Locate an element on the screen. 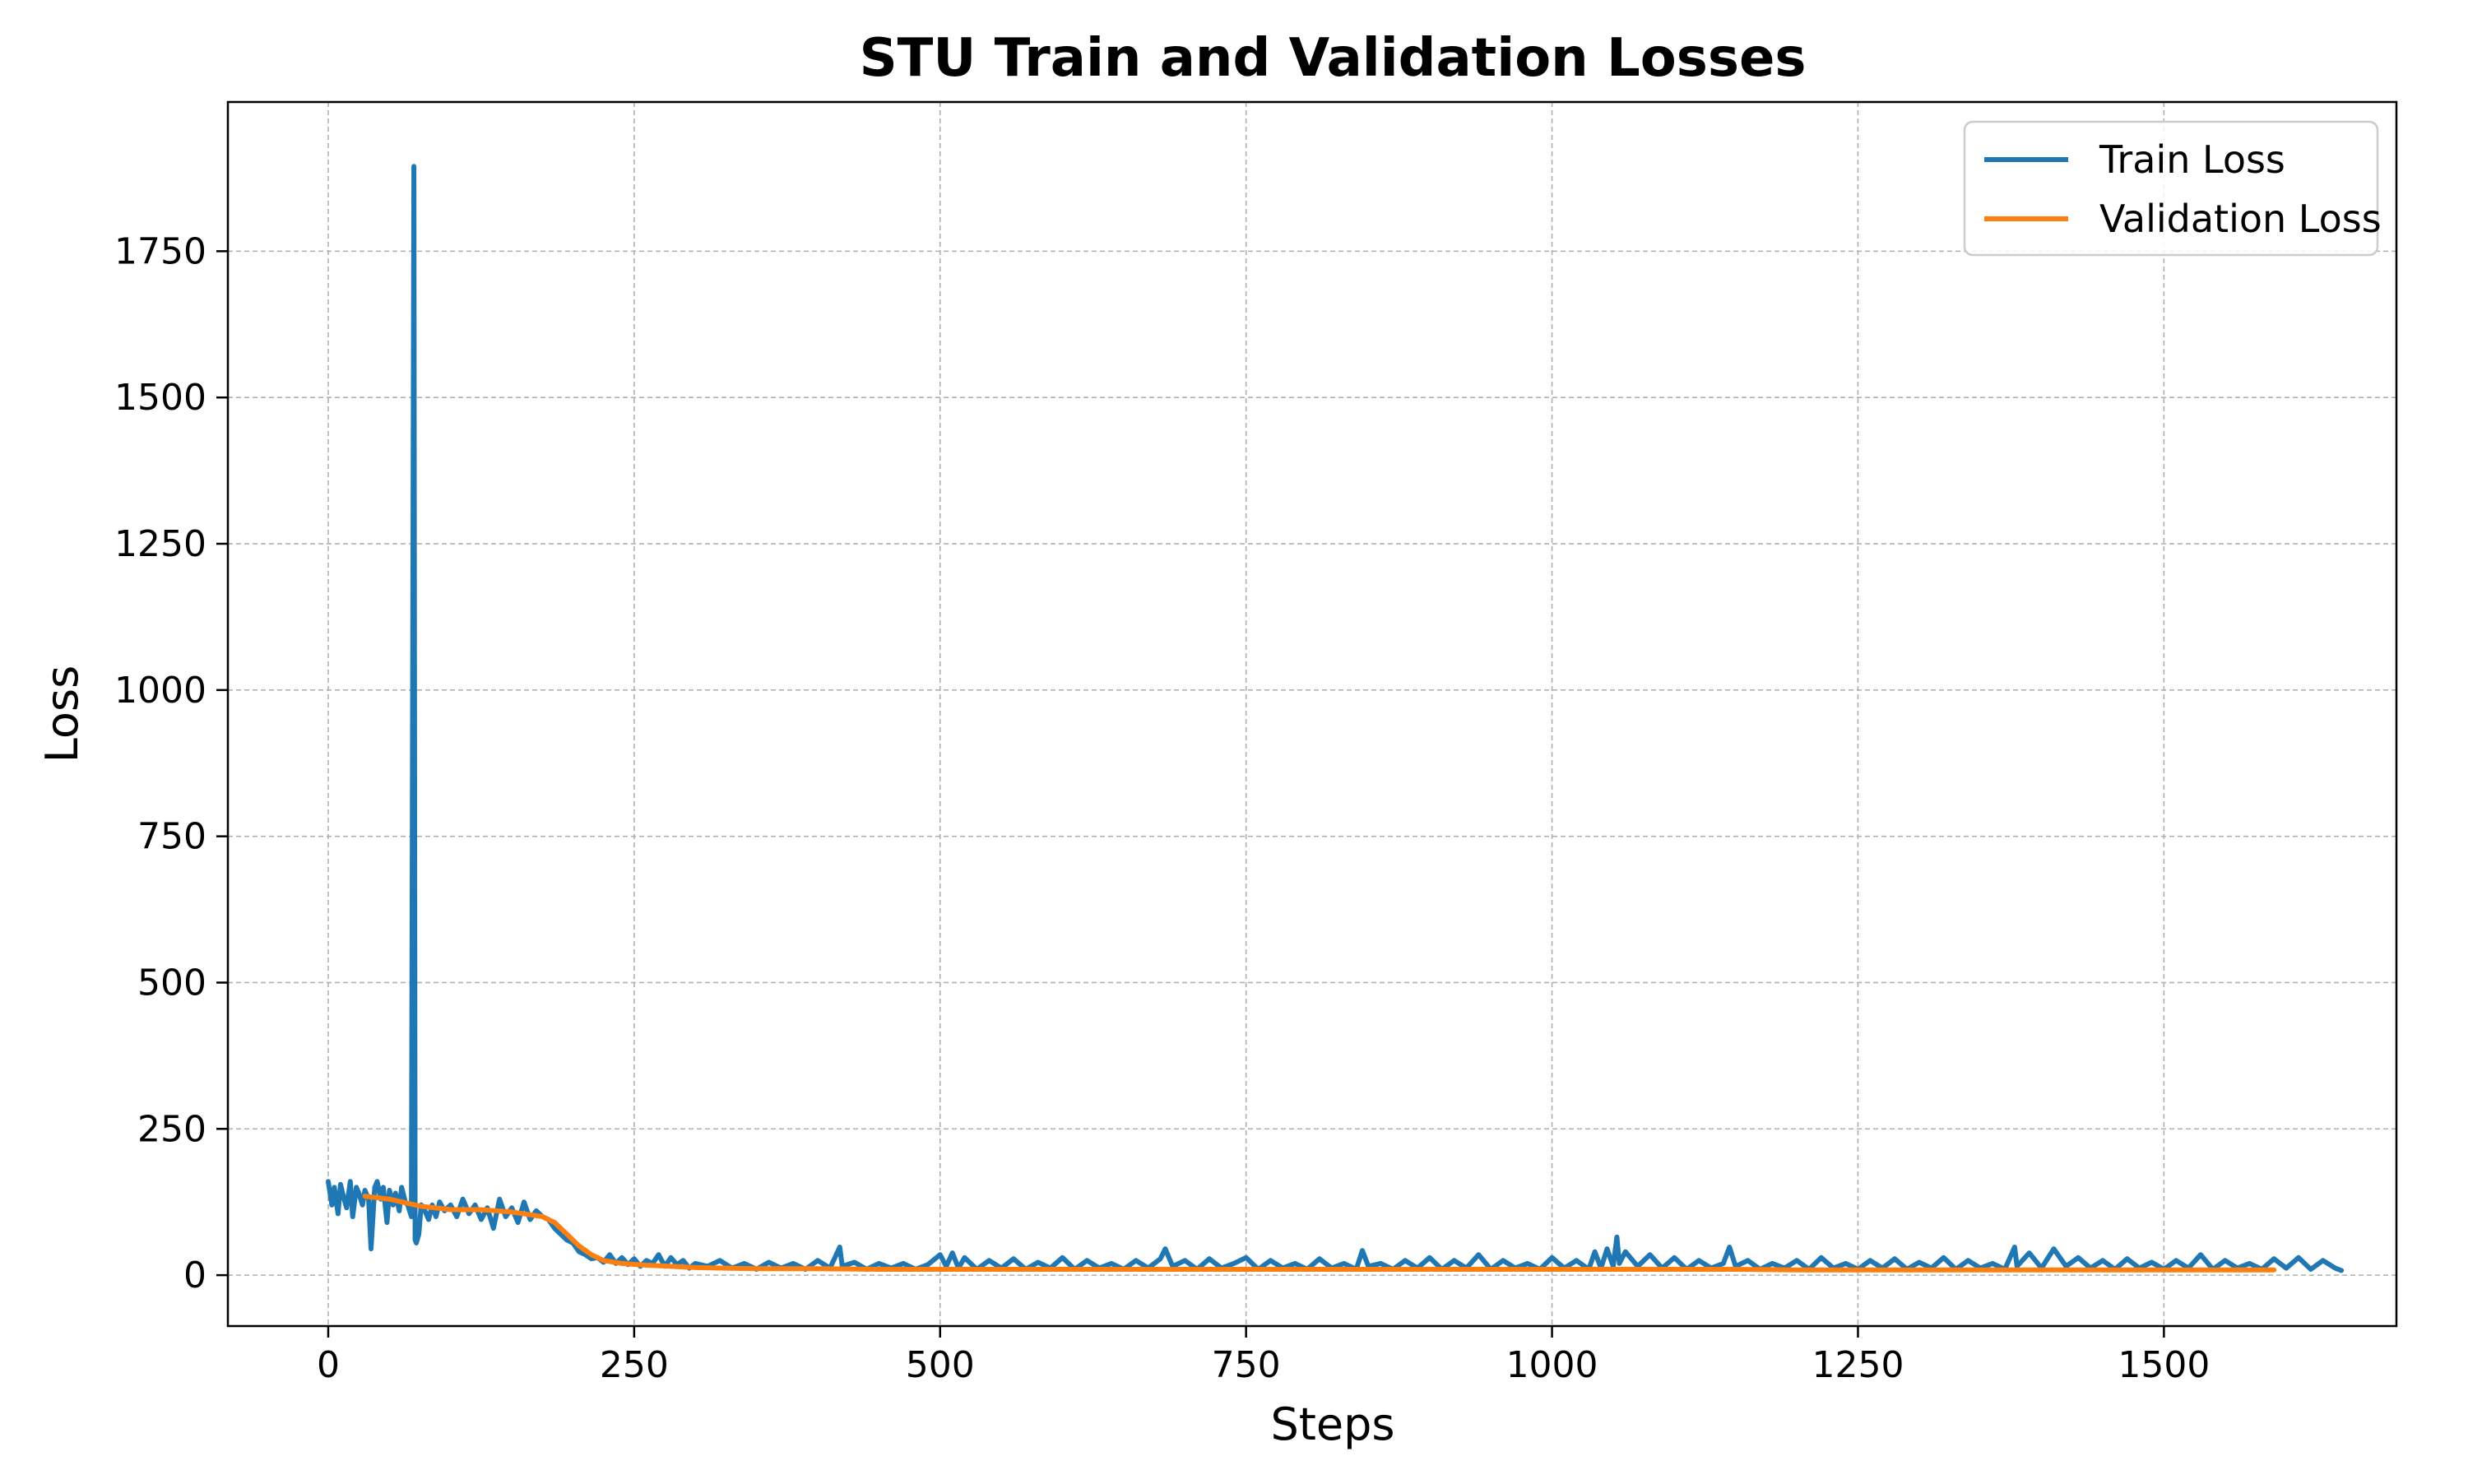 Image resolution: width=2468 pixels, height=1484 pixels. x-axis-label: Steps is located at coordinates (1332, 1424).